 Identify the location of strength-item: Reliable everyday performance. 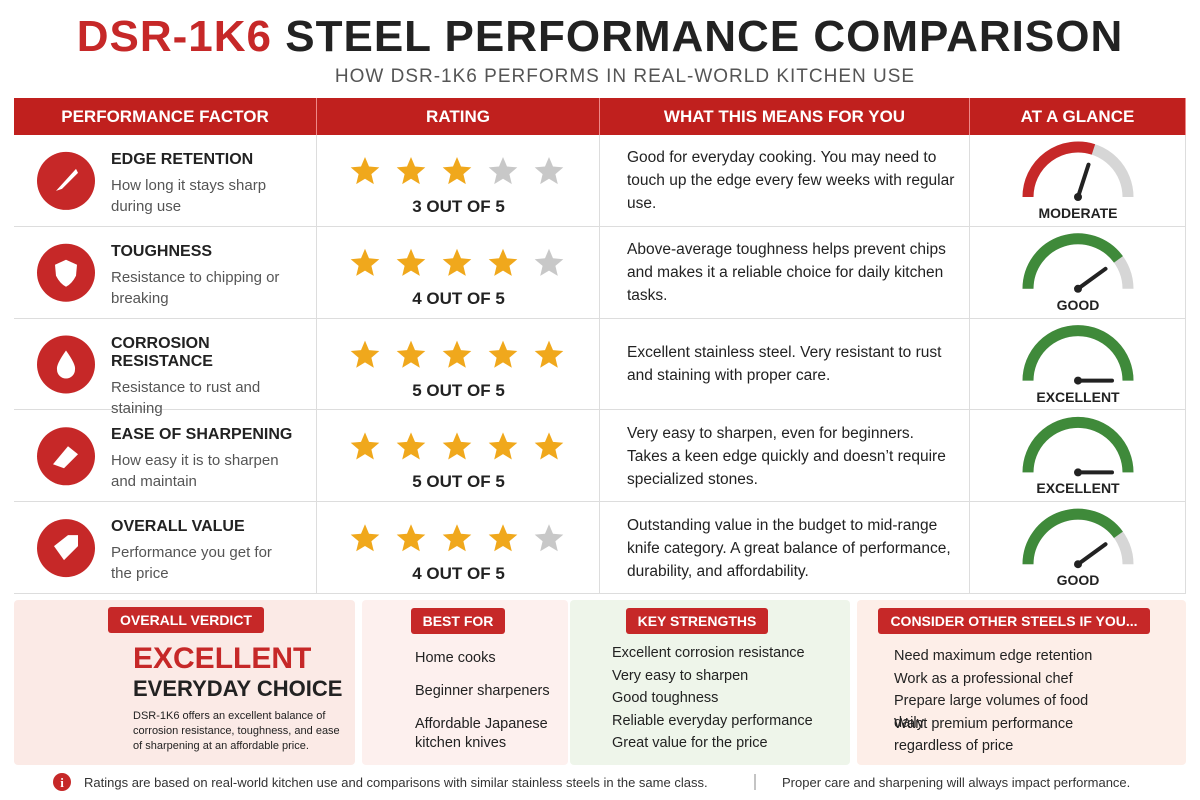
(712, 720).